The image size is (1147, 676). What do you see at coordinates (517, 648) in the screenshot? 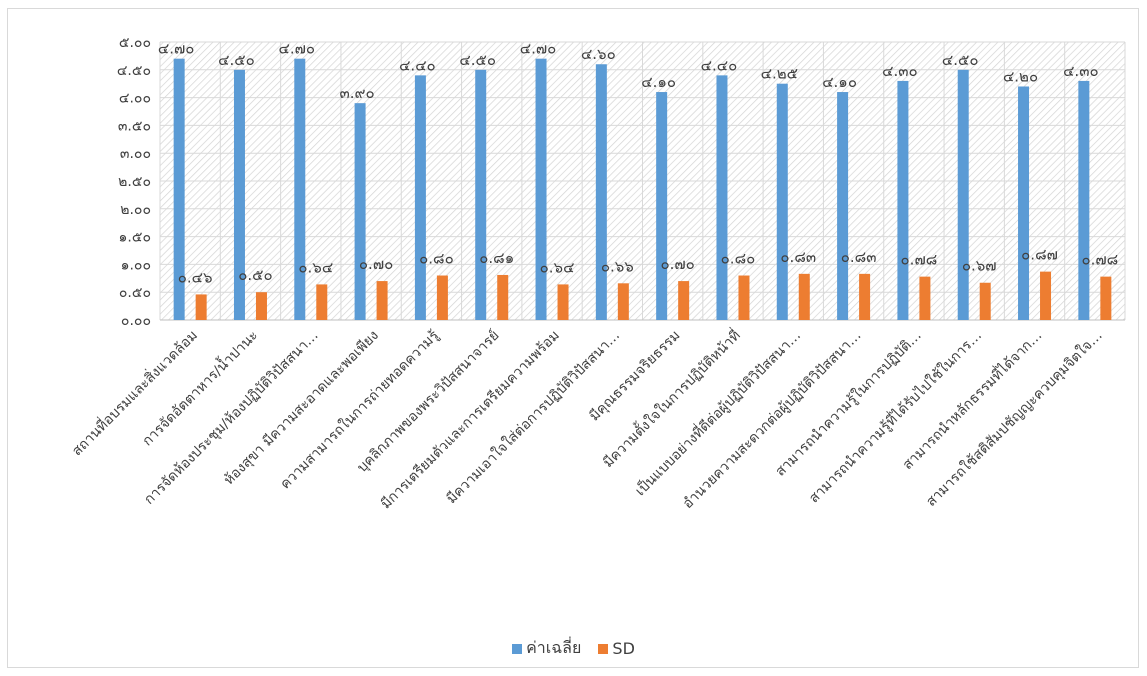
I see `legend-swatch-mean` at bounding box center [517, 648].